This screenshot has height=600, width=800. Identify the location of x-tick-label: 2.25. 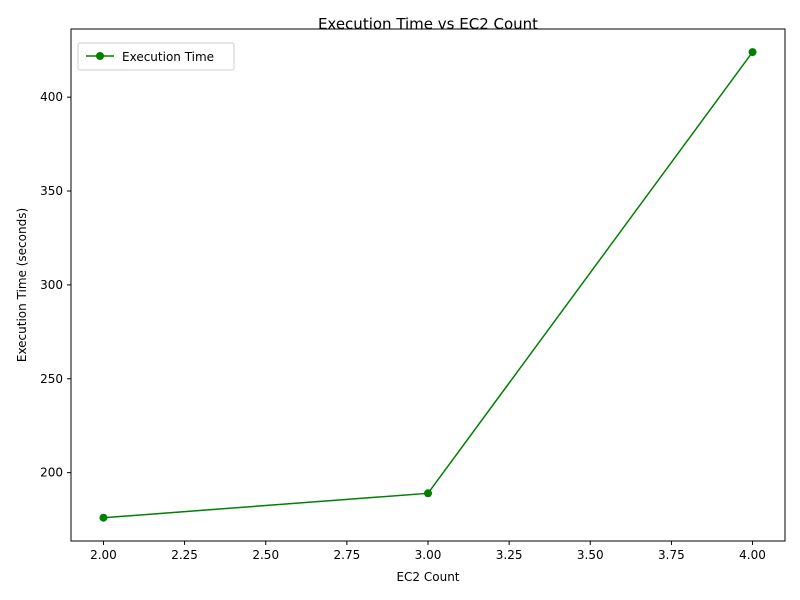
(184, 555).